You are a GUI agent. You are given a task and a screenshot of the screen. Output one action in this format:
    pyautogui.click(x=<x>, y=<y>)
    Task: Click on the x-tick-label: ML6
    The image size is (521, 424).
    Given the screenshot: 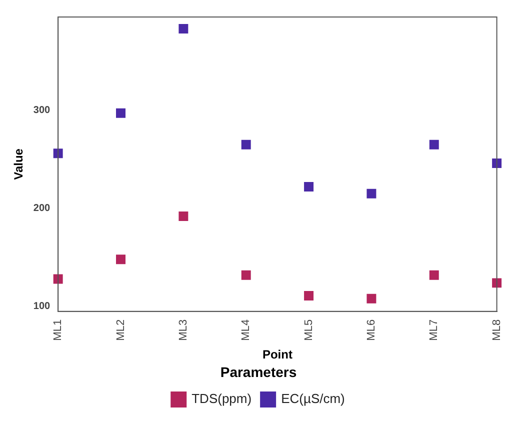 What is the action you would take?
    pyautogui.click(x=371, y=330)
    